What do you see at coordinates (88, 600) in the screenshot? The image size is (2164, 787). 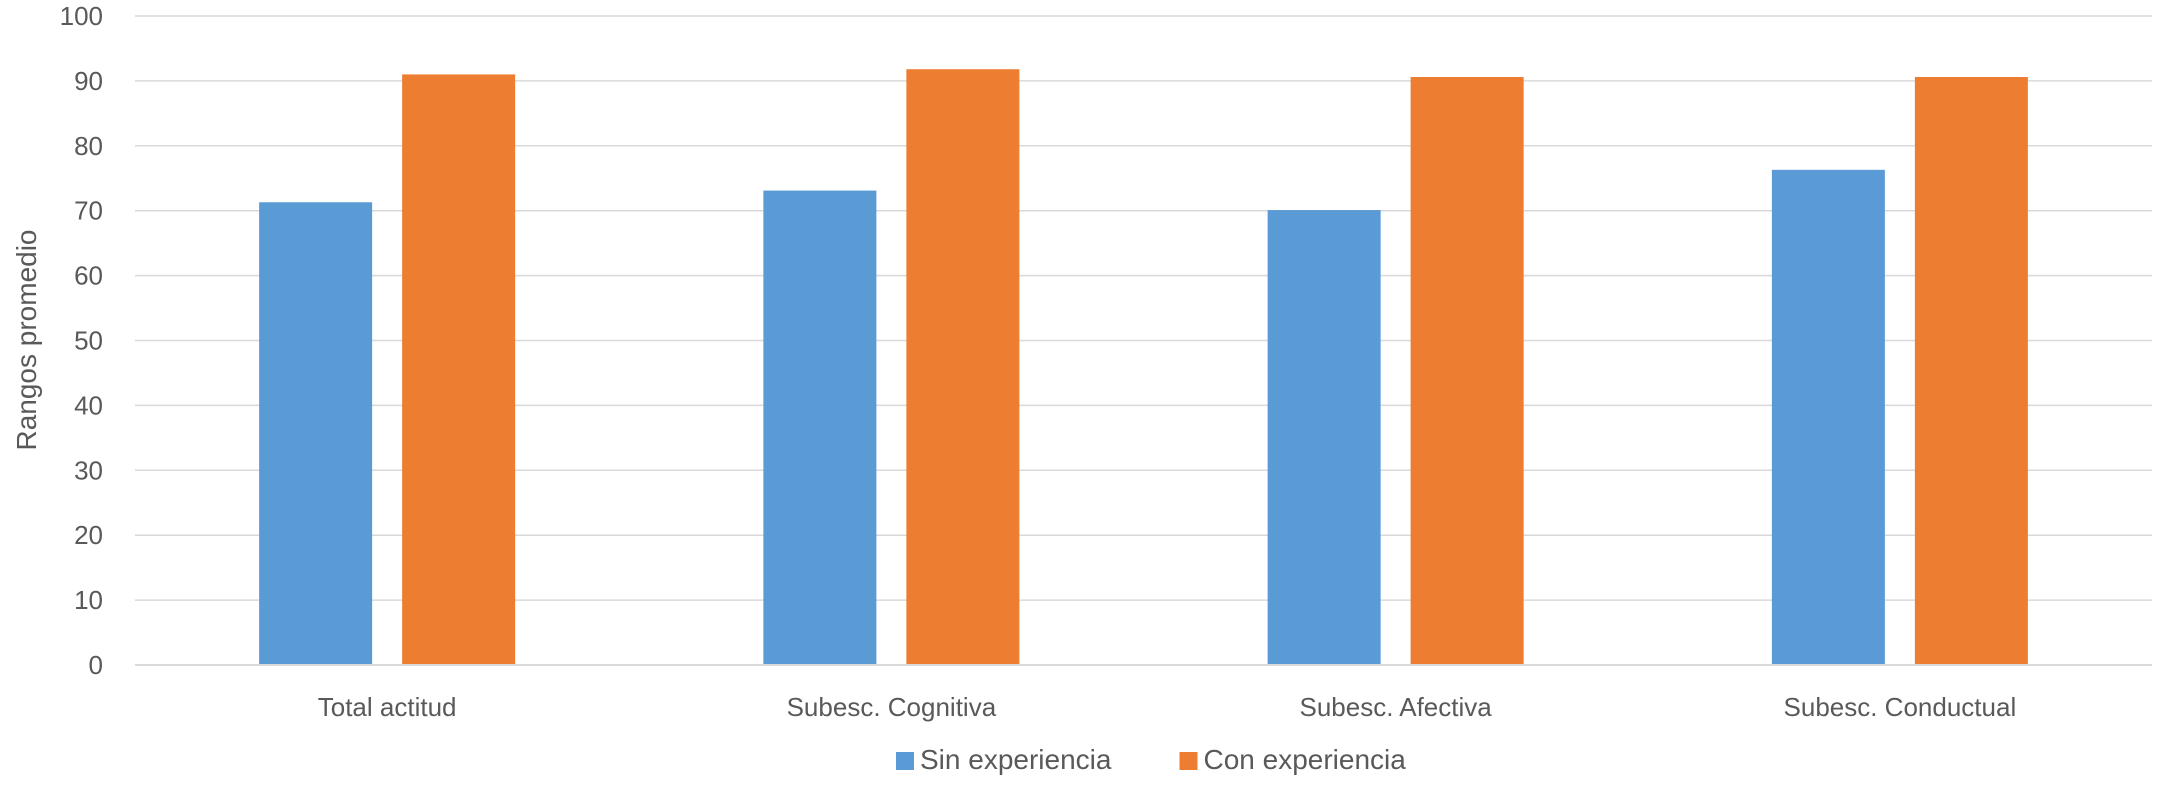 I see `y-tick-label: 10` at bounding box center [88, 600].